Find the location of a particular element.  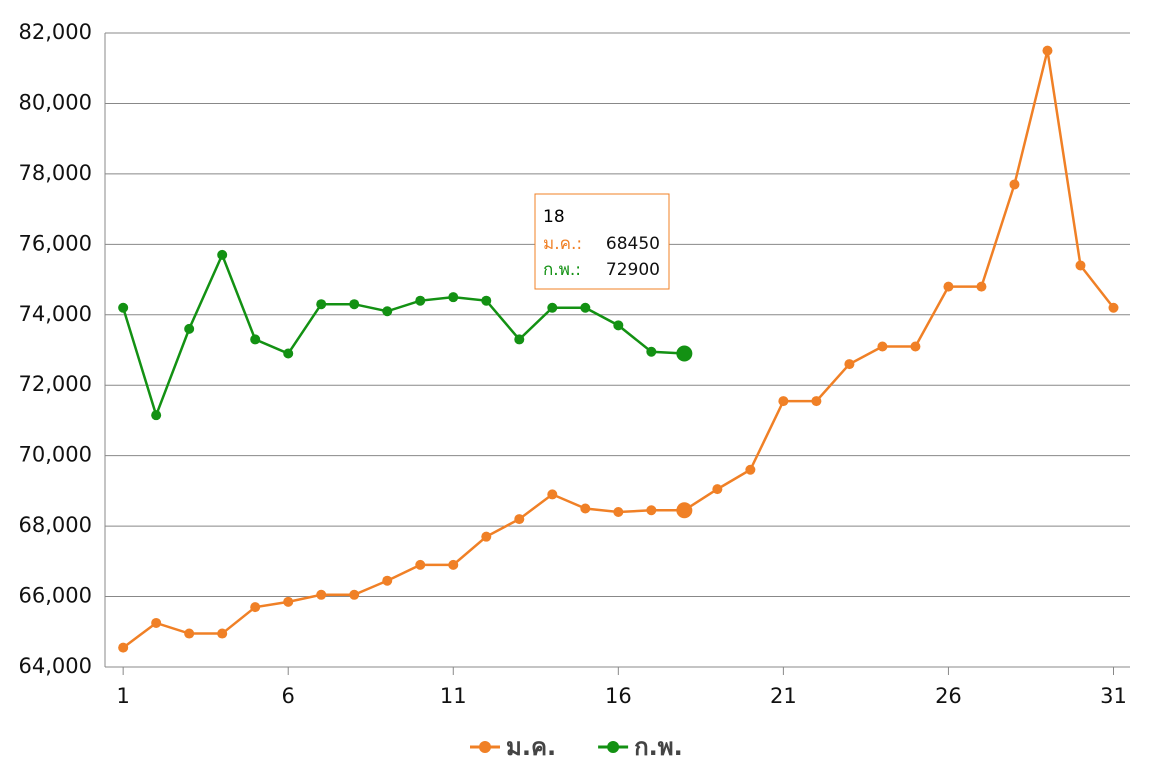

tooltip-label: ม.ค.: is located at coordinates (562, 244).